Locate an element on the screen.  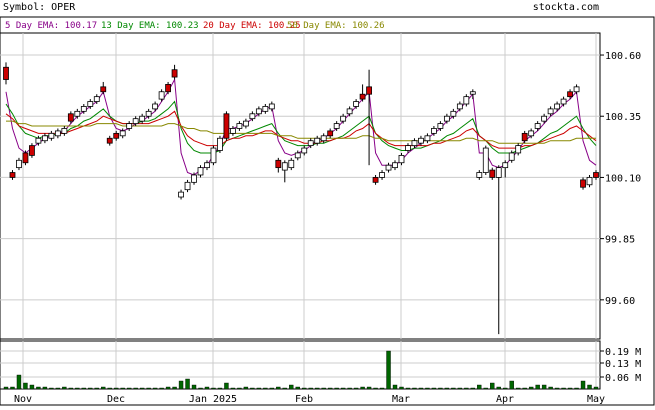
x-tick-label: Feb is located at coordinates (304, 399).